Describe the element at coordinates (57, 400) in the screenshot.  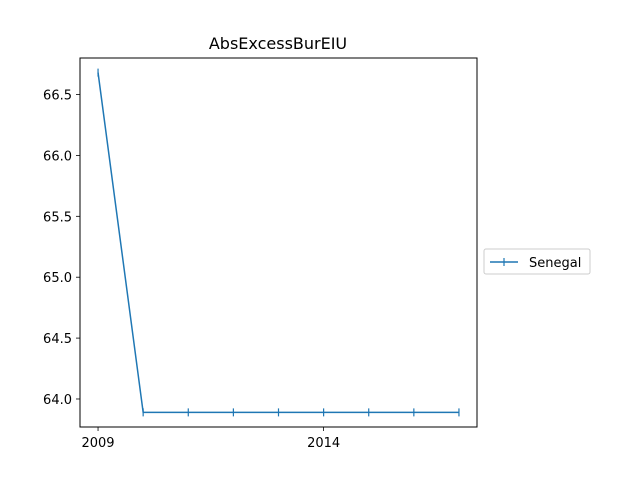
I see `y-tick-label: 64.0` at that location.